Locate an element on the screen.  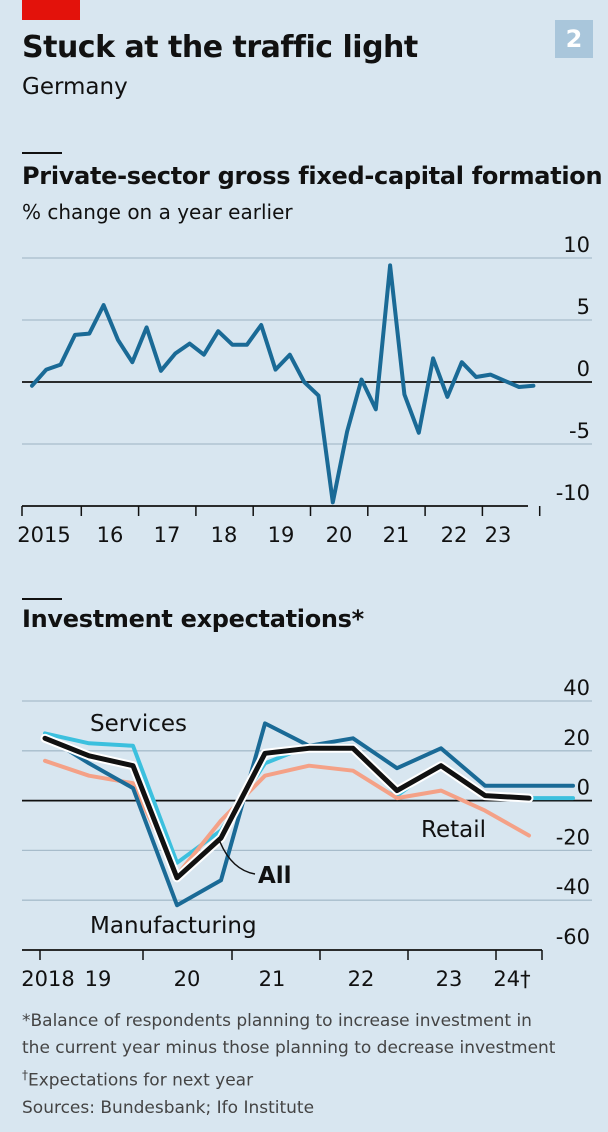
page-title: Stuck at the traffic light is located at coordinates (220, 47).